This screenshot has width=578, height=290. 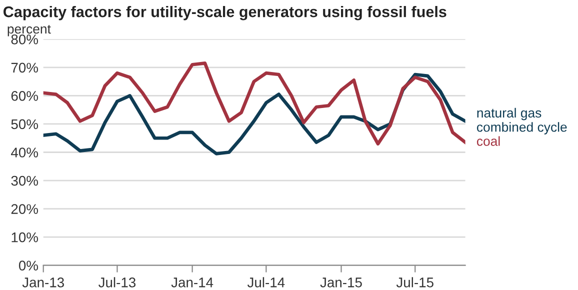 What do you see at coordinates (225, 13) in the screenshot?
I see `chart-title: Capacity factors for utility-scale generators using fossil fuels` at bounding box center [225, 13].